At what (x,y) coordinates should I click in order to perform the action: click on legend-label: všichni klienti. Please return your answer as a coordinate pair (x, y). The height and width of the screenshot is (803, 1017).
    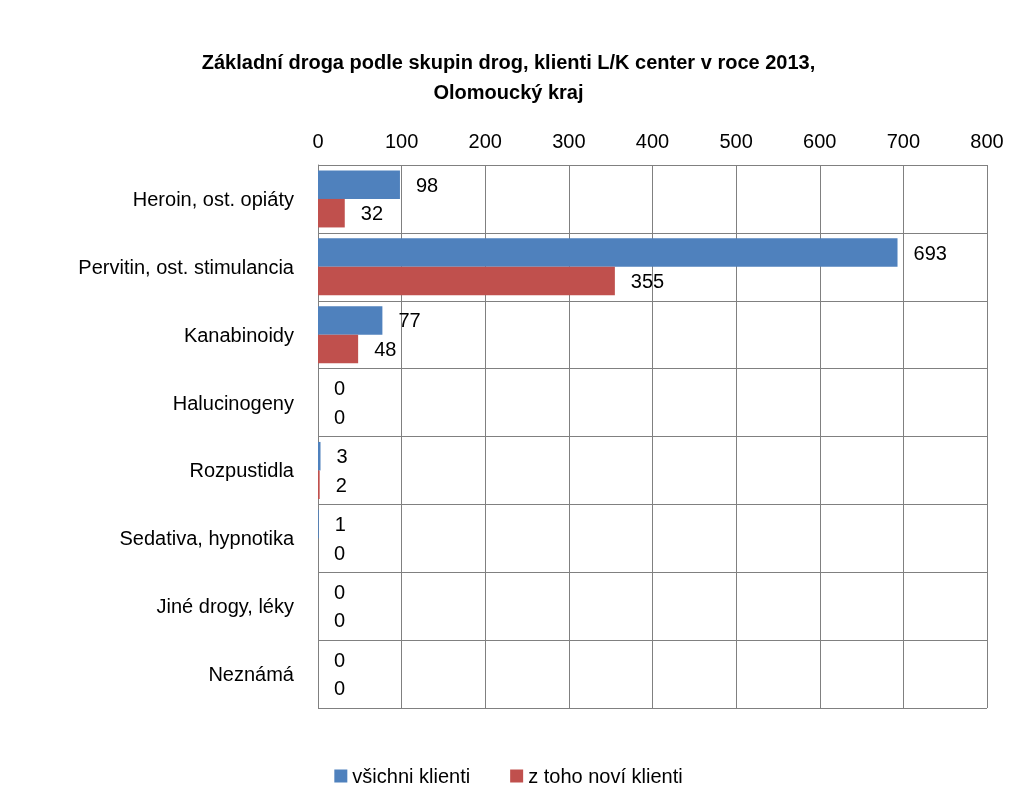
    Looking at the image, I should click on (411, 776).